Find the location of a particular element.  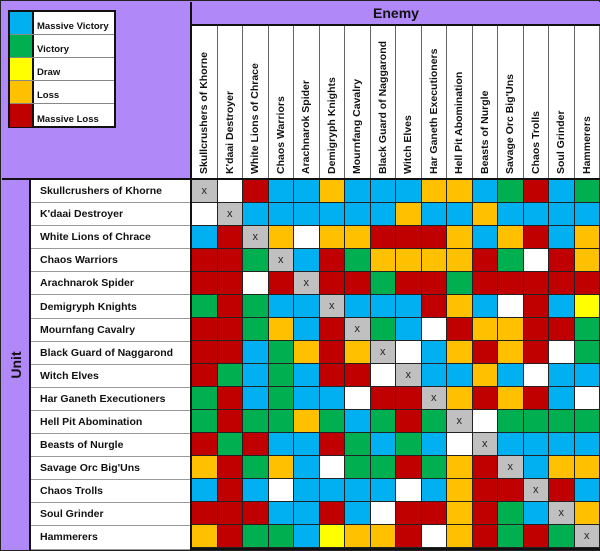

row-header: White Lions of Chrace is located at coordinates (110, 238).